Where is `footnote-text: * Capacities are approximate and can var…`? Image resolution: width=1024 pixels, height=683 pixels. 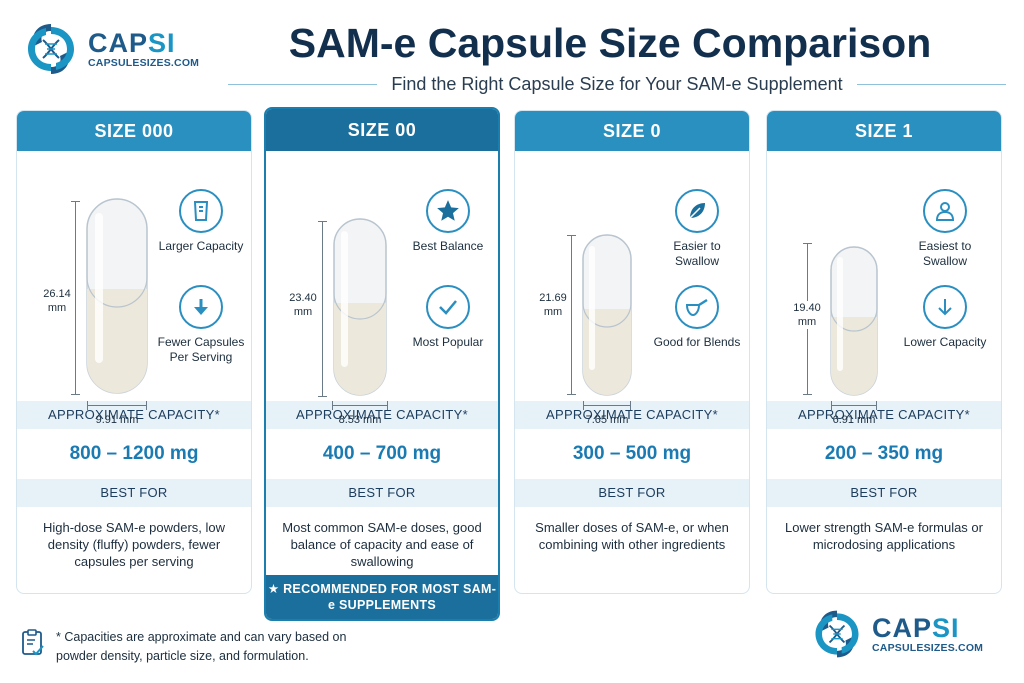
footnote-text: * Capacities are approximate and can var… is located at coordinates (201, 646).